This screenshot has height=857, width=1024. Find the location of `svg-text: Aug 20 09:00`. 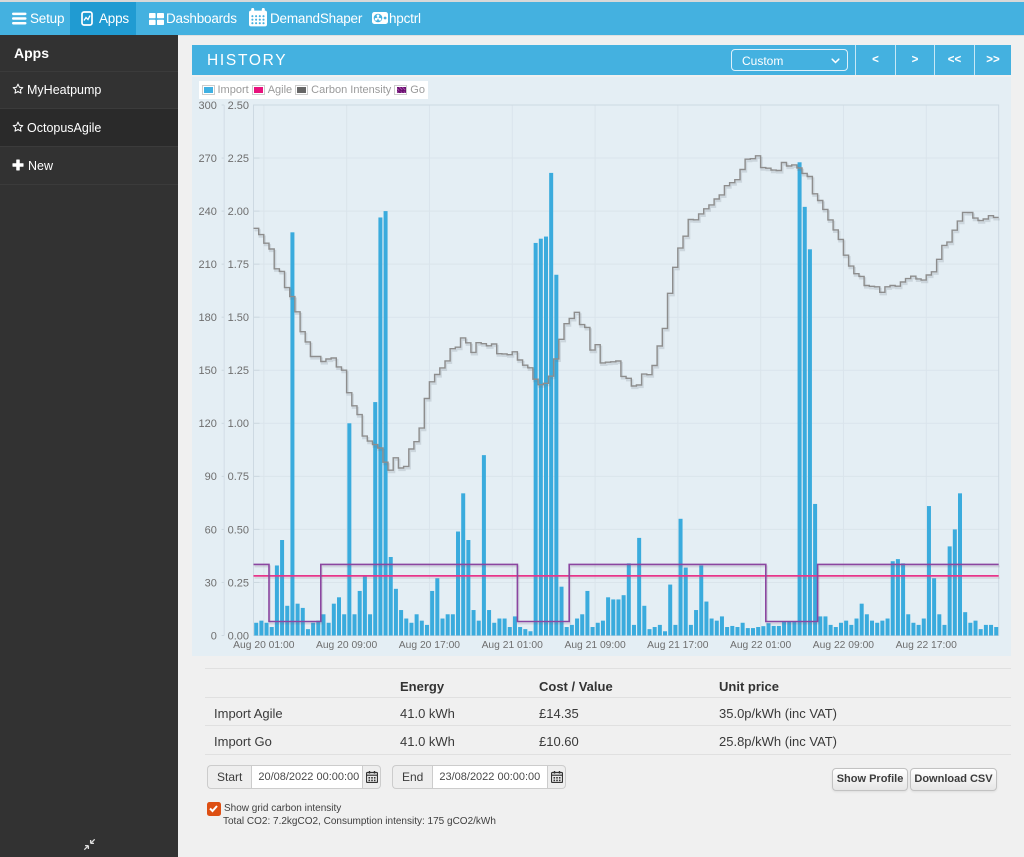

svg-text: Aug 20 09:00 is located at coordinates (347, 645).